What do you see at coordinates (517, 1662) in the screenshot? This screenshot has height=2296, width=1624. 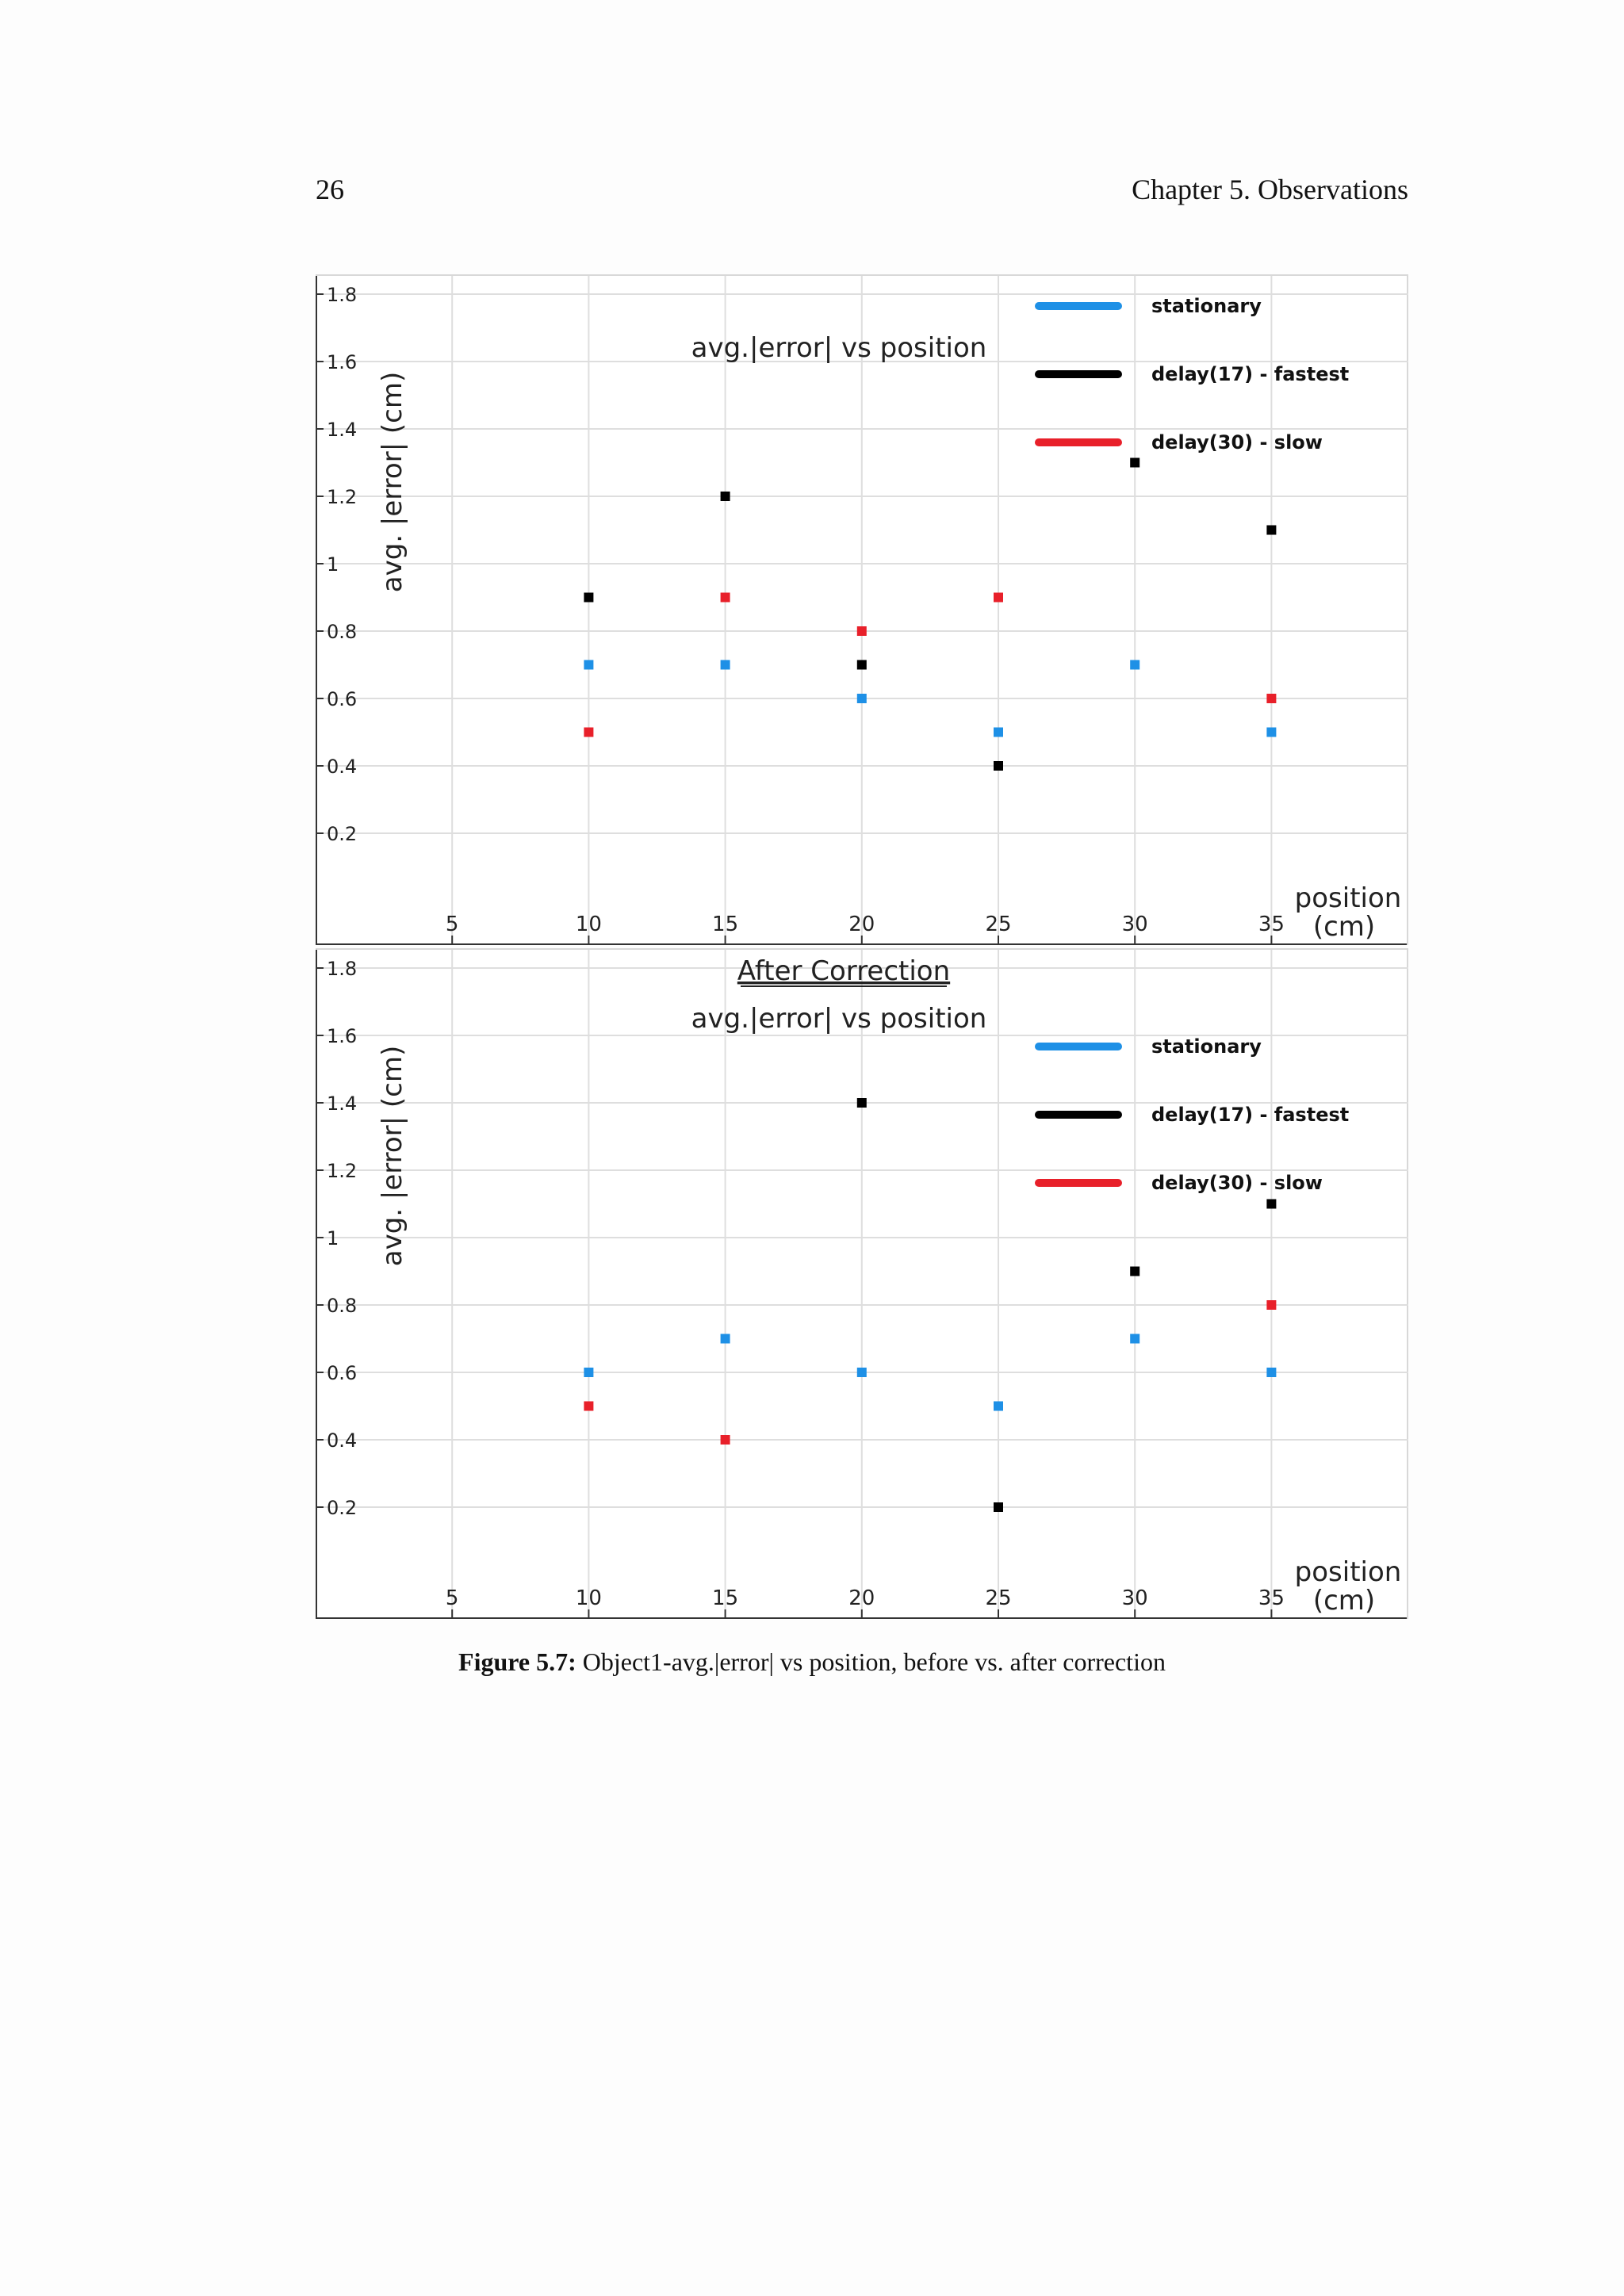 I see `figure-label: Figure 5.7:` at bounding box center [517, 1662].